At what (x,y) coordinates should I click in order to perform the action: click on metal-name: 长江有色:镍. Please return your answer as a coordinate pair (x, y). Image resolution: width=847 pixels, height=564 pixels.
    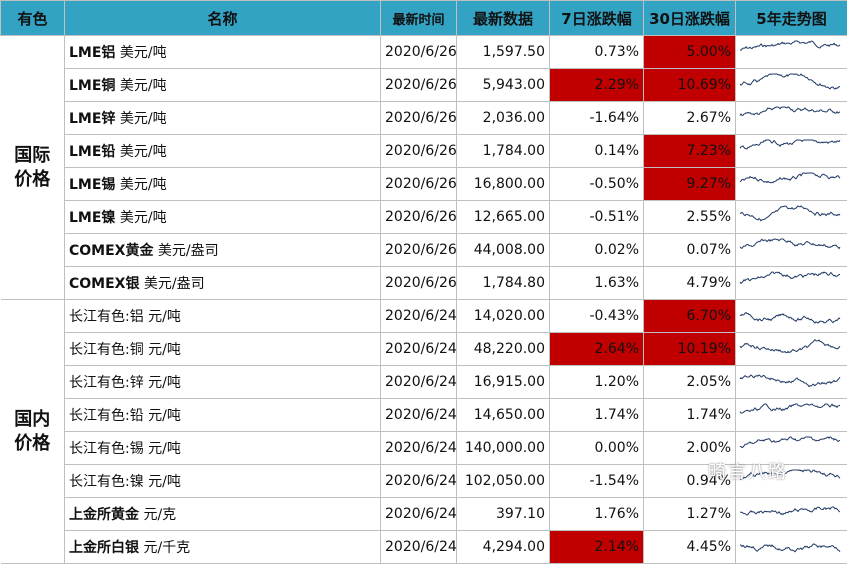
    Looking at the image, I should click on (106, 482).